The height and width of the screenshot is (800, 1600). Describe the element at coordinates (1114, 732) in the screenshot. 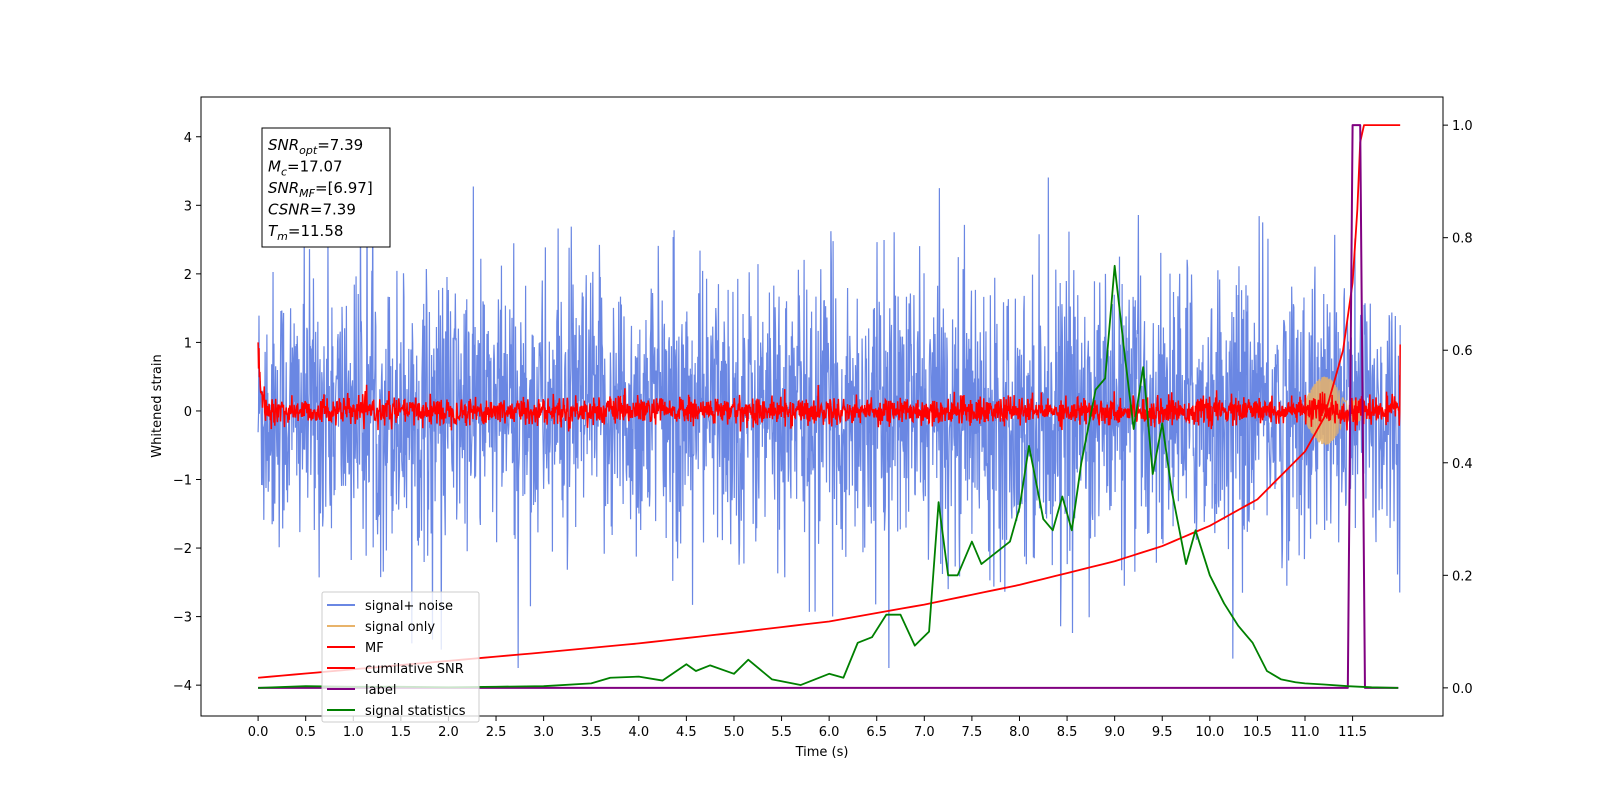

I see `x-tick-label: 9.0` at that location.